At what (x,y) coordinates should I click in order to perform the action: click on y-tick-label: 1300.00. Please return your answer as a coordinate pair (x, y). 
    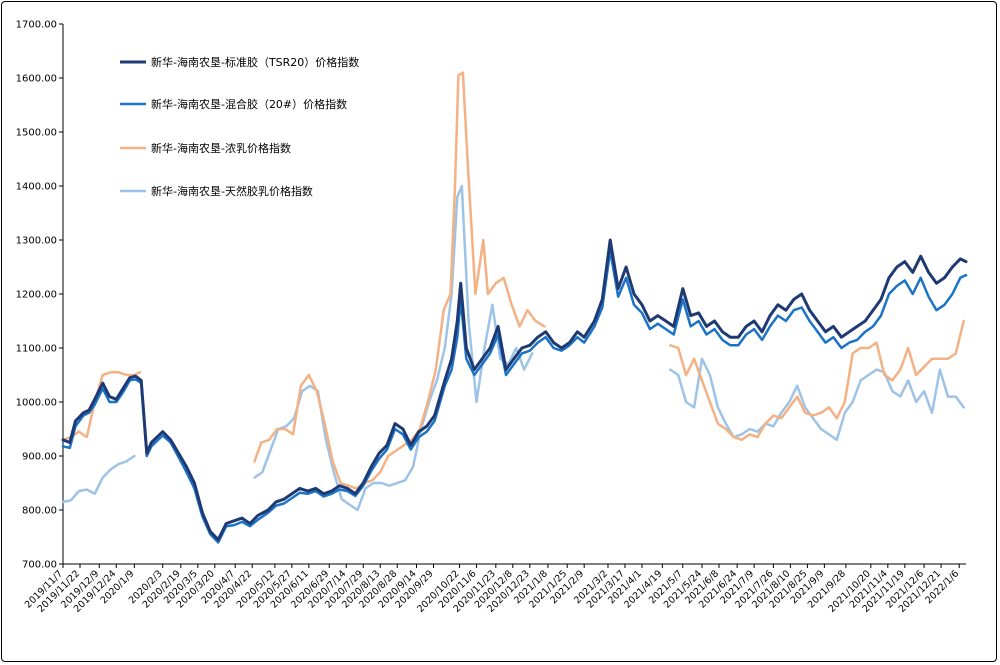
    Looking at the image, I should click on (36, 241).